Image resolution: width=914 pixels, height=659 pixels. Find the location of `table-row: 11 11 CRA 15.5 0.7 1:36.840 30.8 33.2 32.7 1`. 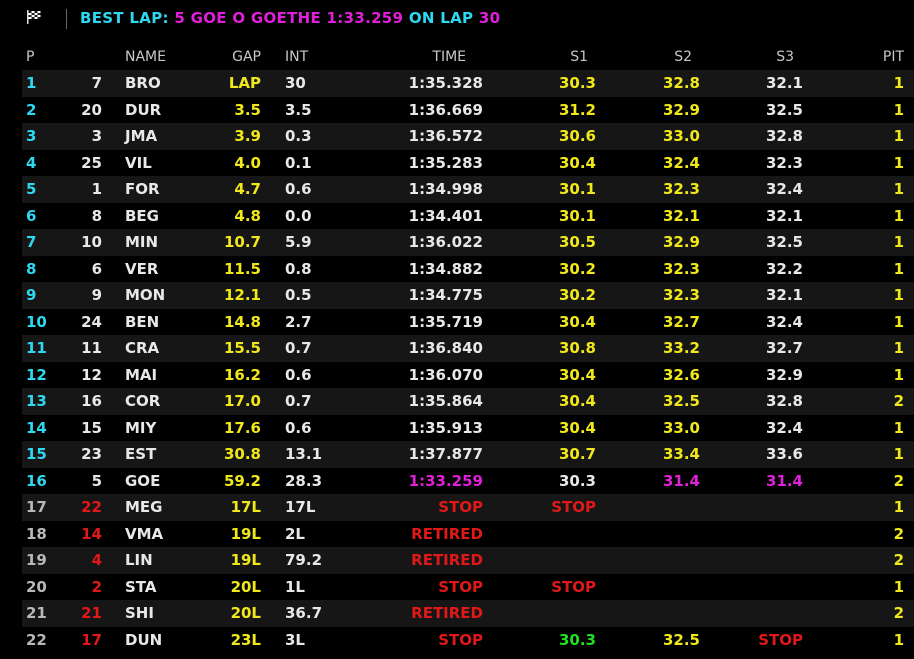

table-row: 11 11 CRA 15.5 0.7 1:36.840 30.8 33.2 32.7 1 is located at coordinates (468, 348).